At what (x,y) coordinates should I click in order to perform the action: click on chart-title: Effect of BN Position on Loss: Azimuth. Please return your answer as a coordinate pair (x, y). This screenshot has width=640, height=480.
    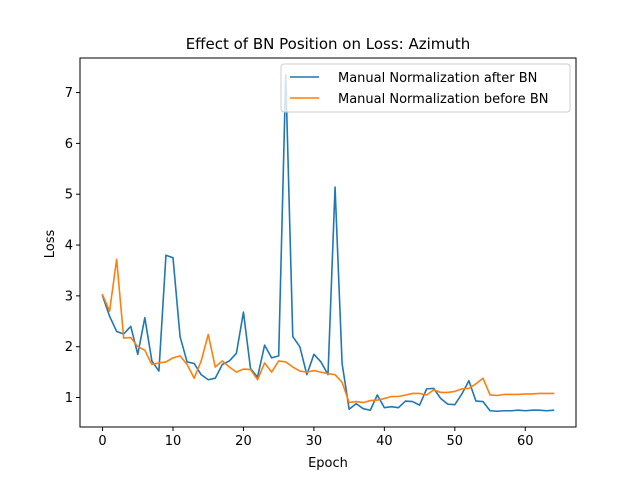
    Looking at the image, I should click on (328, 44).